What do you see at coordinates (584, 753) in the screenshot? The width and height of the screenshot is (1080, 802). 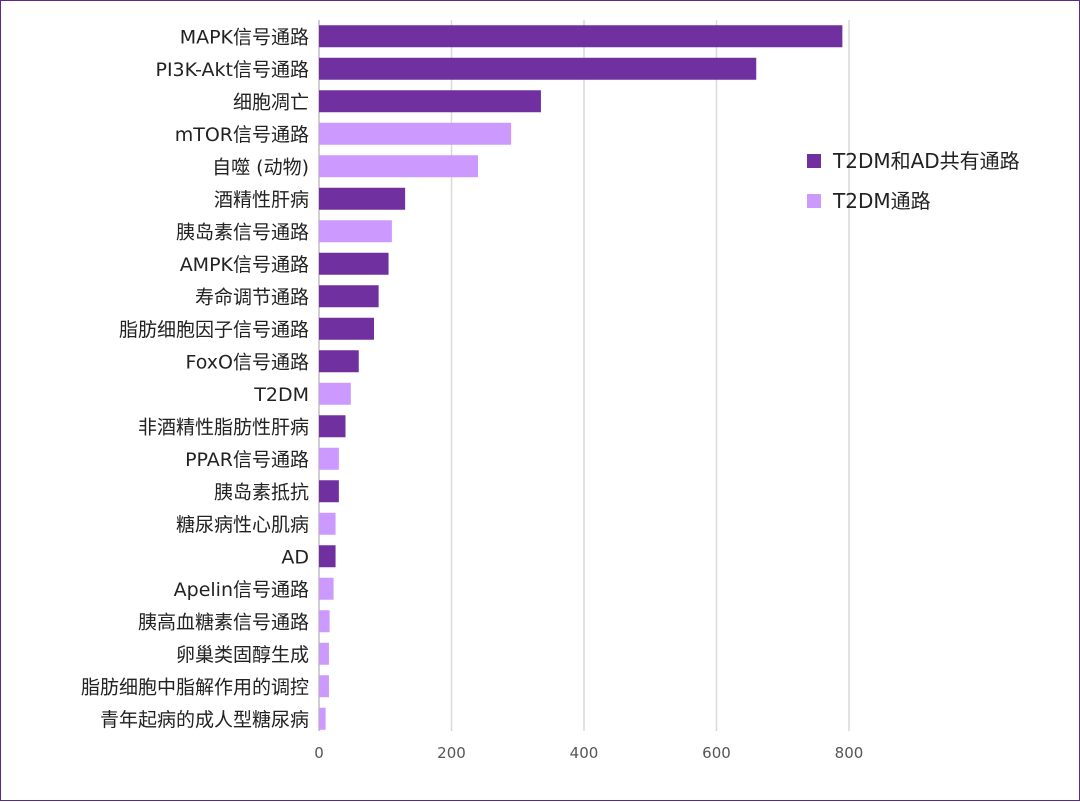 I see `x-tick-label: 400` at bounding box center [584, 753].